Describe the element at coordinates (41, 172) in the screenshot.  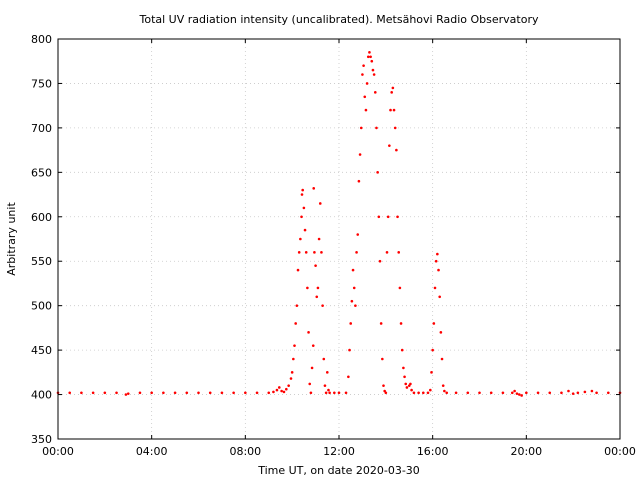
I see `y-tick-label: 650` at that location.